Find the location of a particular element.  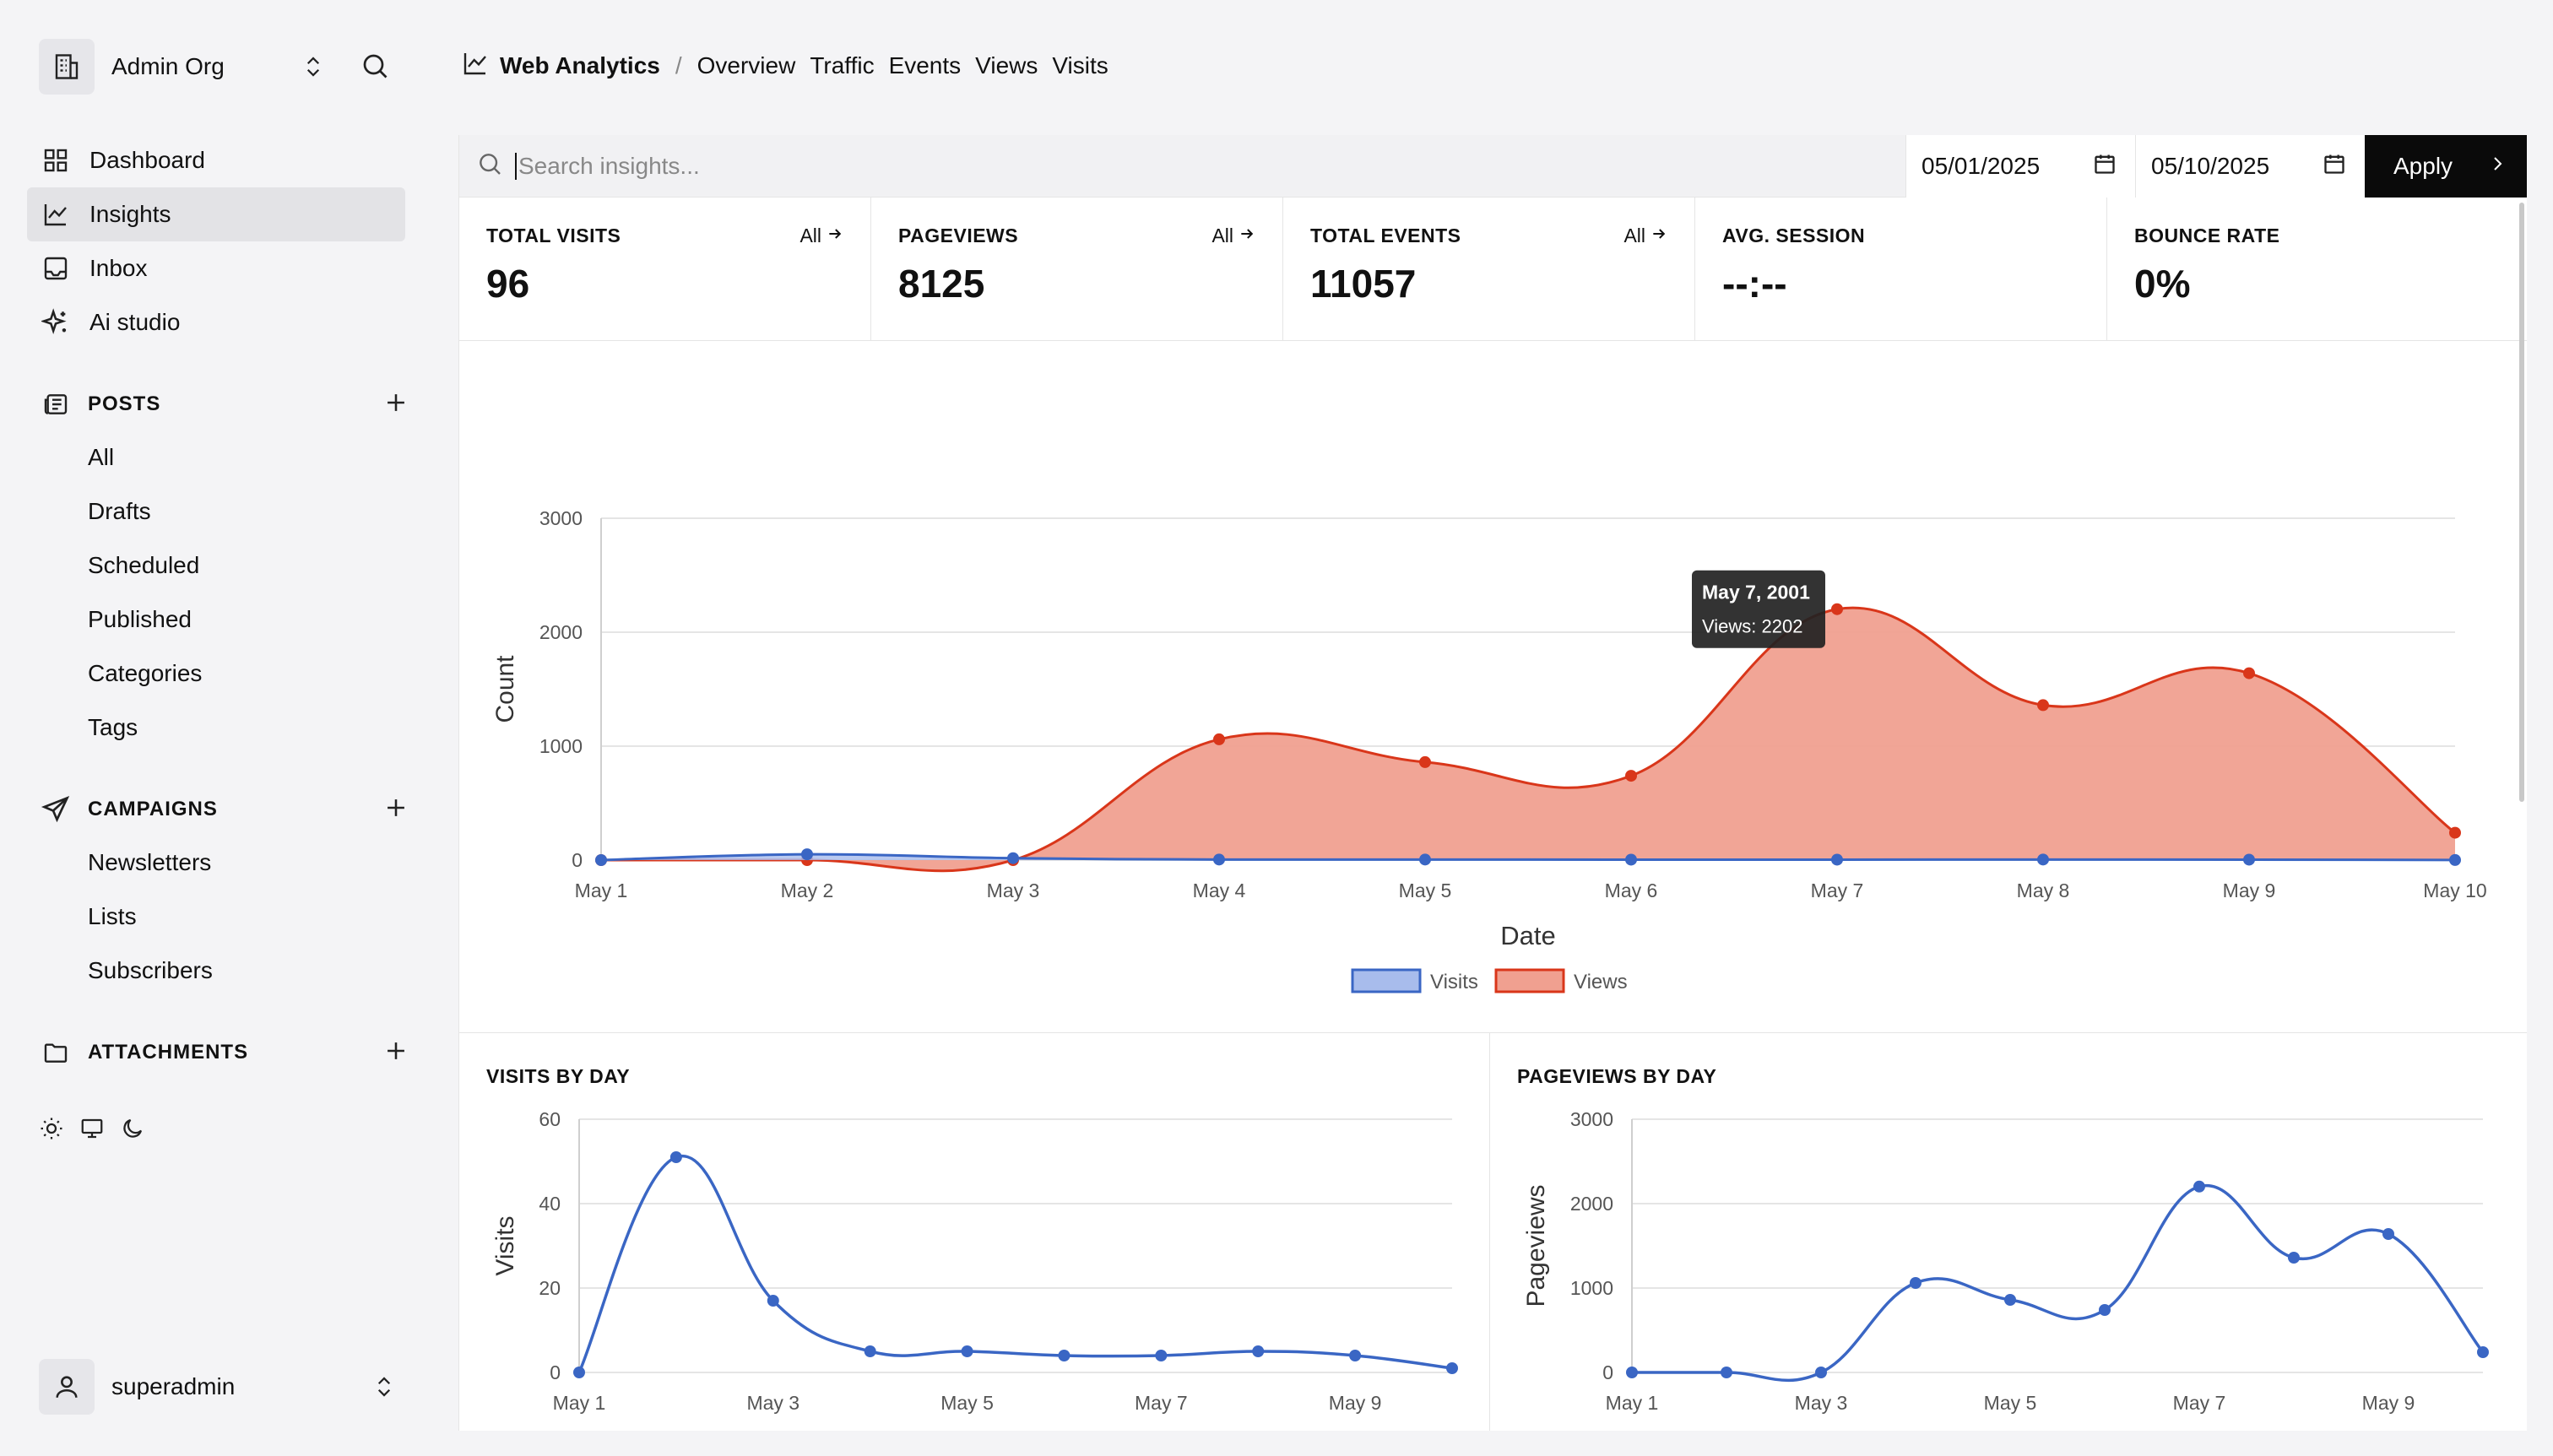

breadcrumb-app: Web Analytics is located at coordinates (580, 65).